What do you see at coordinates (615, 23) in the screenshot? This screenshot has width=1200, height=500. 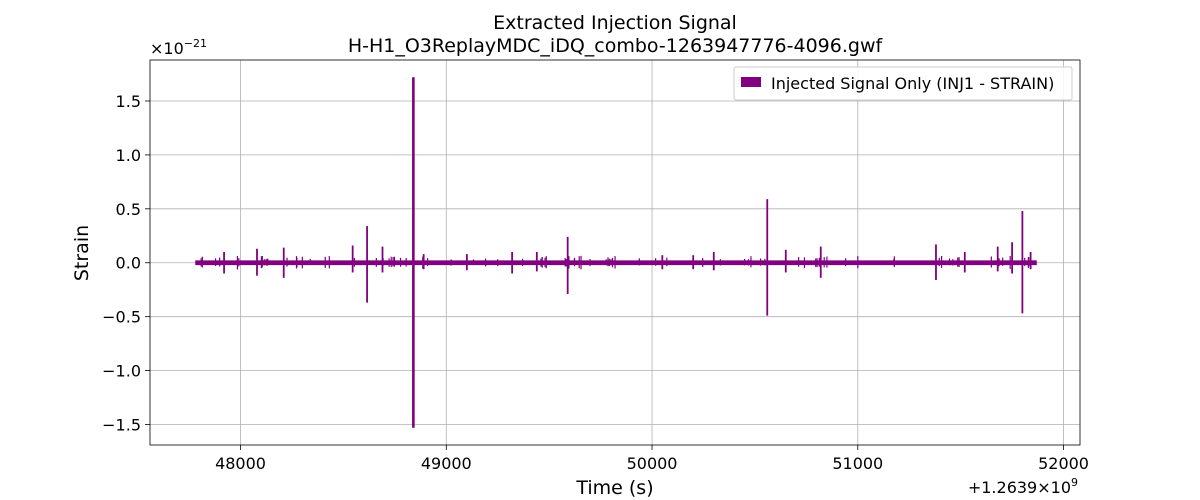 I see `chart-title: Extracted Injection Signal` at bounding box center [615, 23].